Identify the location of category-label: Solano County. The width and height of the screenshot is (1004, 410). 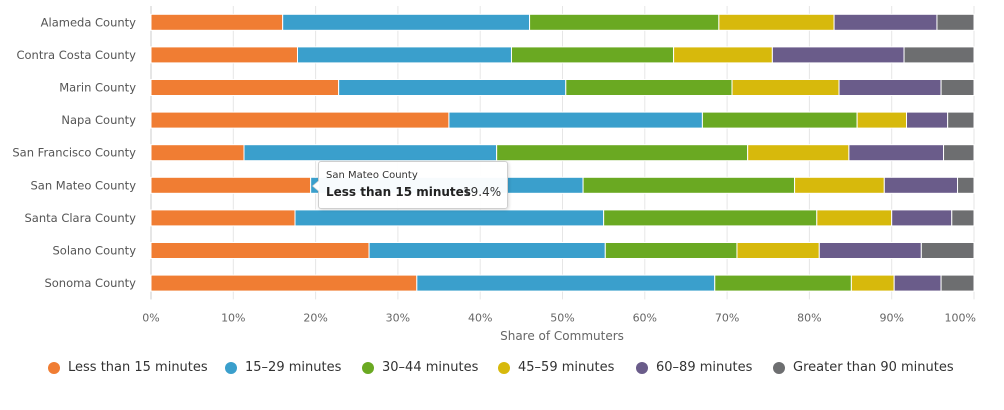
(94, 251).